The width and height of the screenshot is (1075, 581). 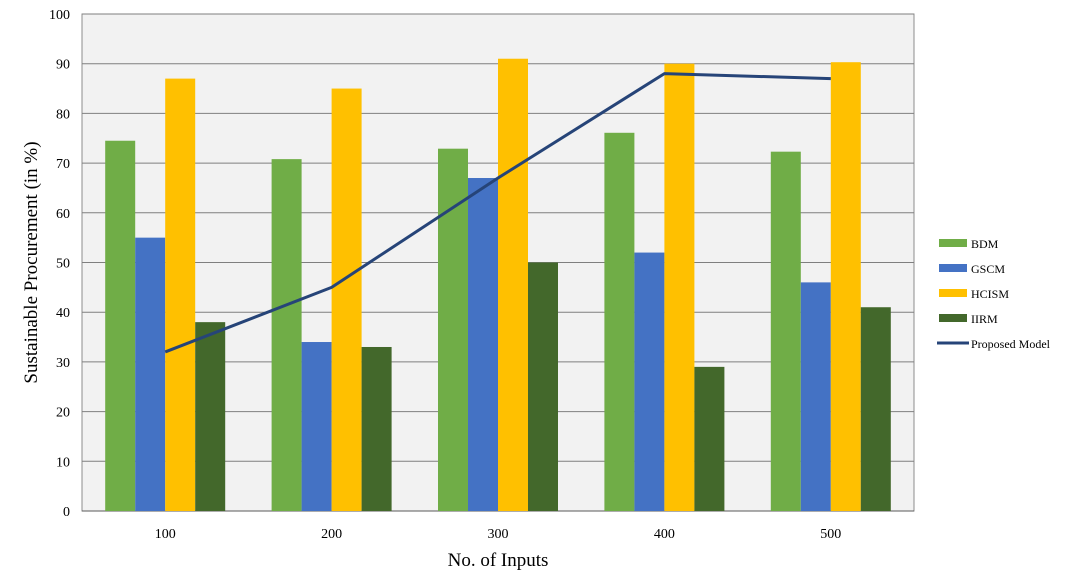 I want to click on x-tick-label: 100, so click(x=165, y=534).